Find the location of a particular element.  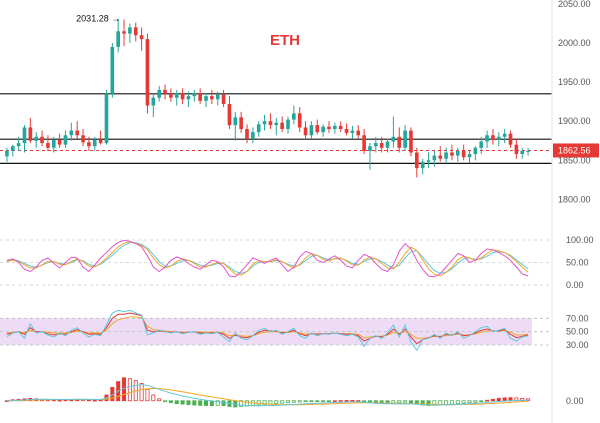

current-price-tag: 1862.56 is located at coordinates (576, 150).